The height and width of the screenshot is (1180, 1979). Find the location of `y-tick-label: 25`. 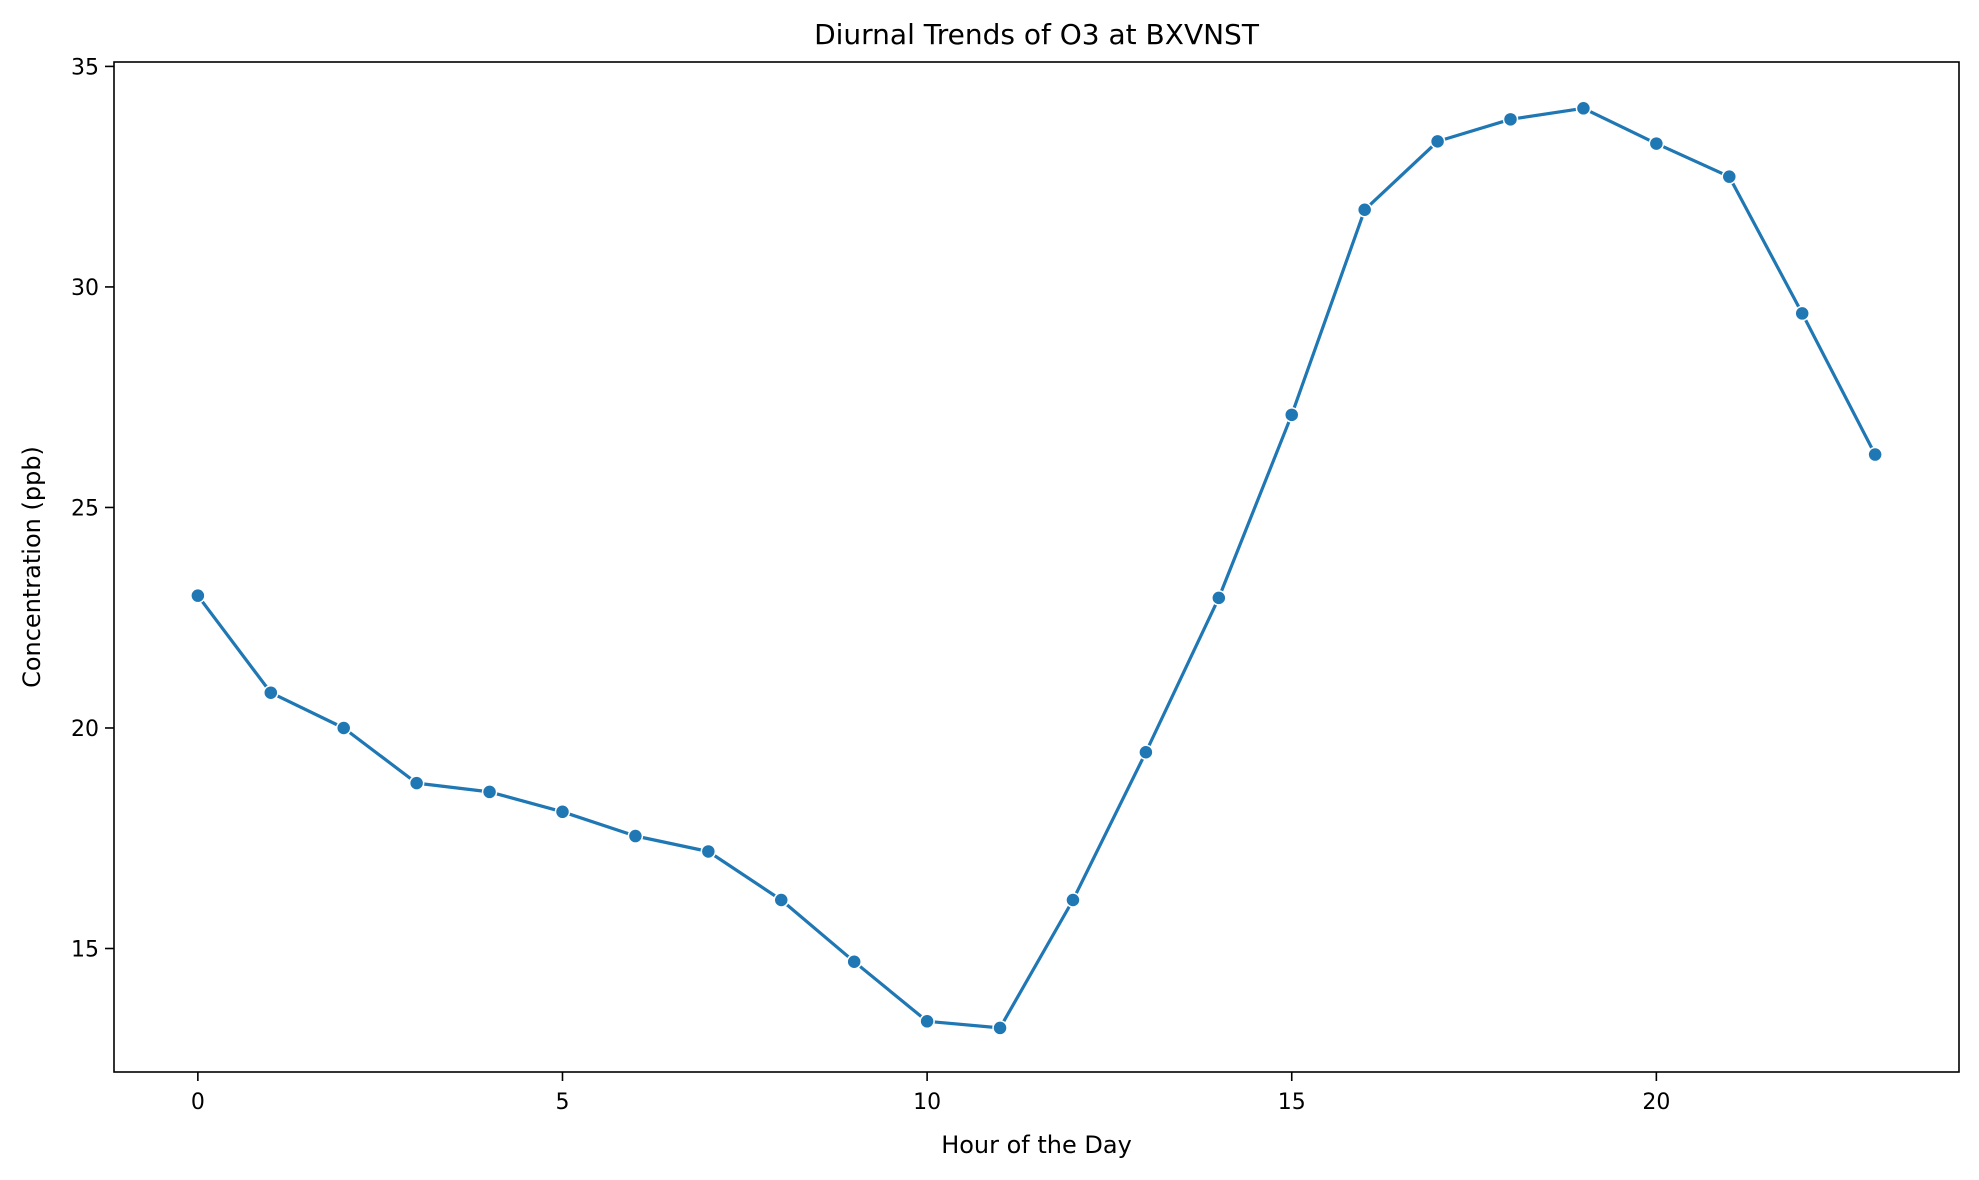

y-tick-label: 25 is located at coordinates (85, 508).